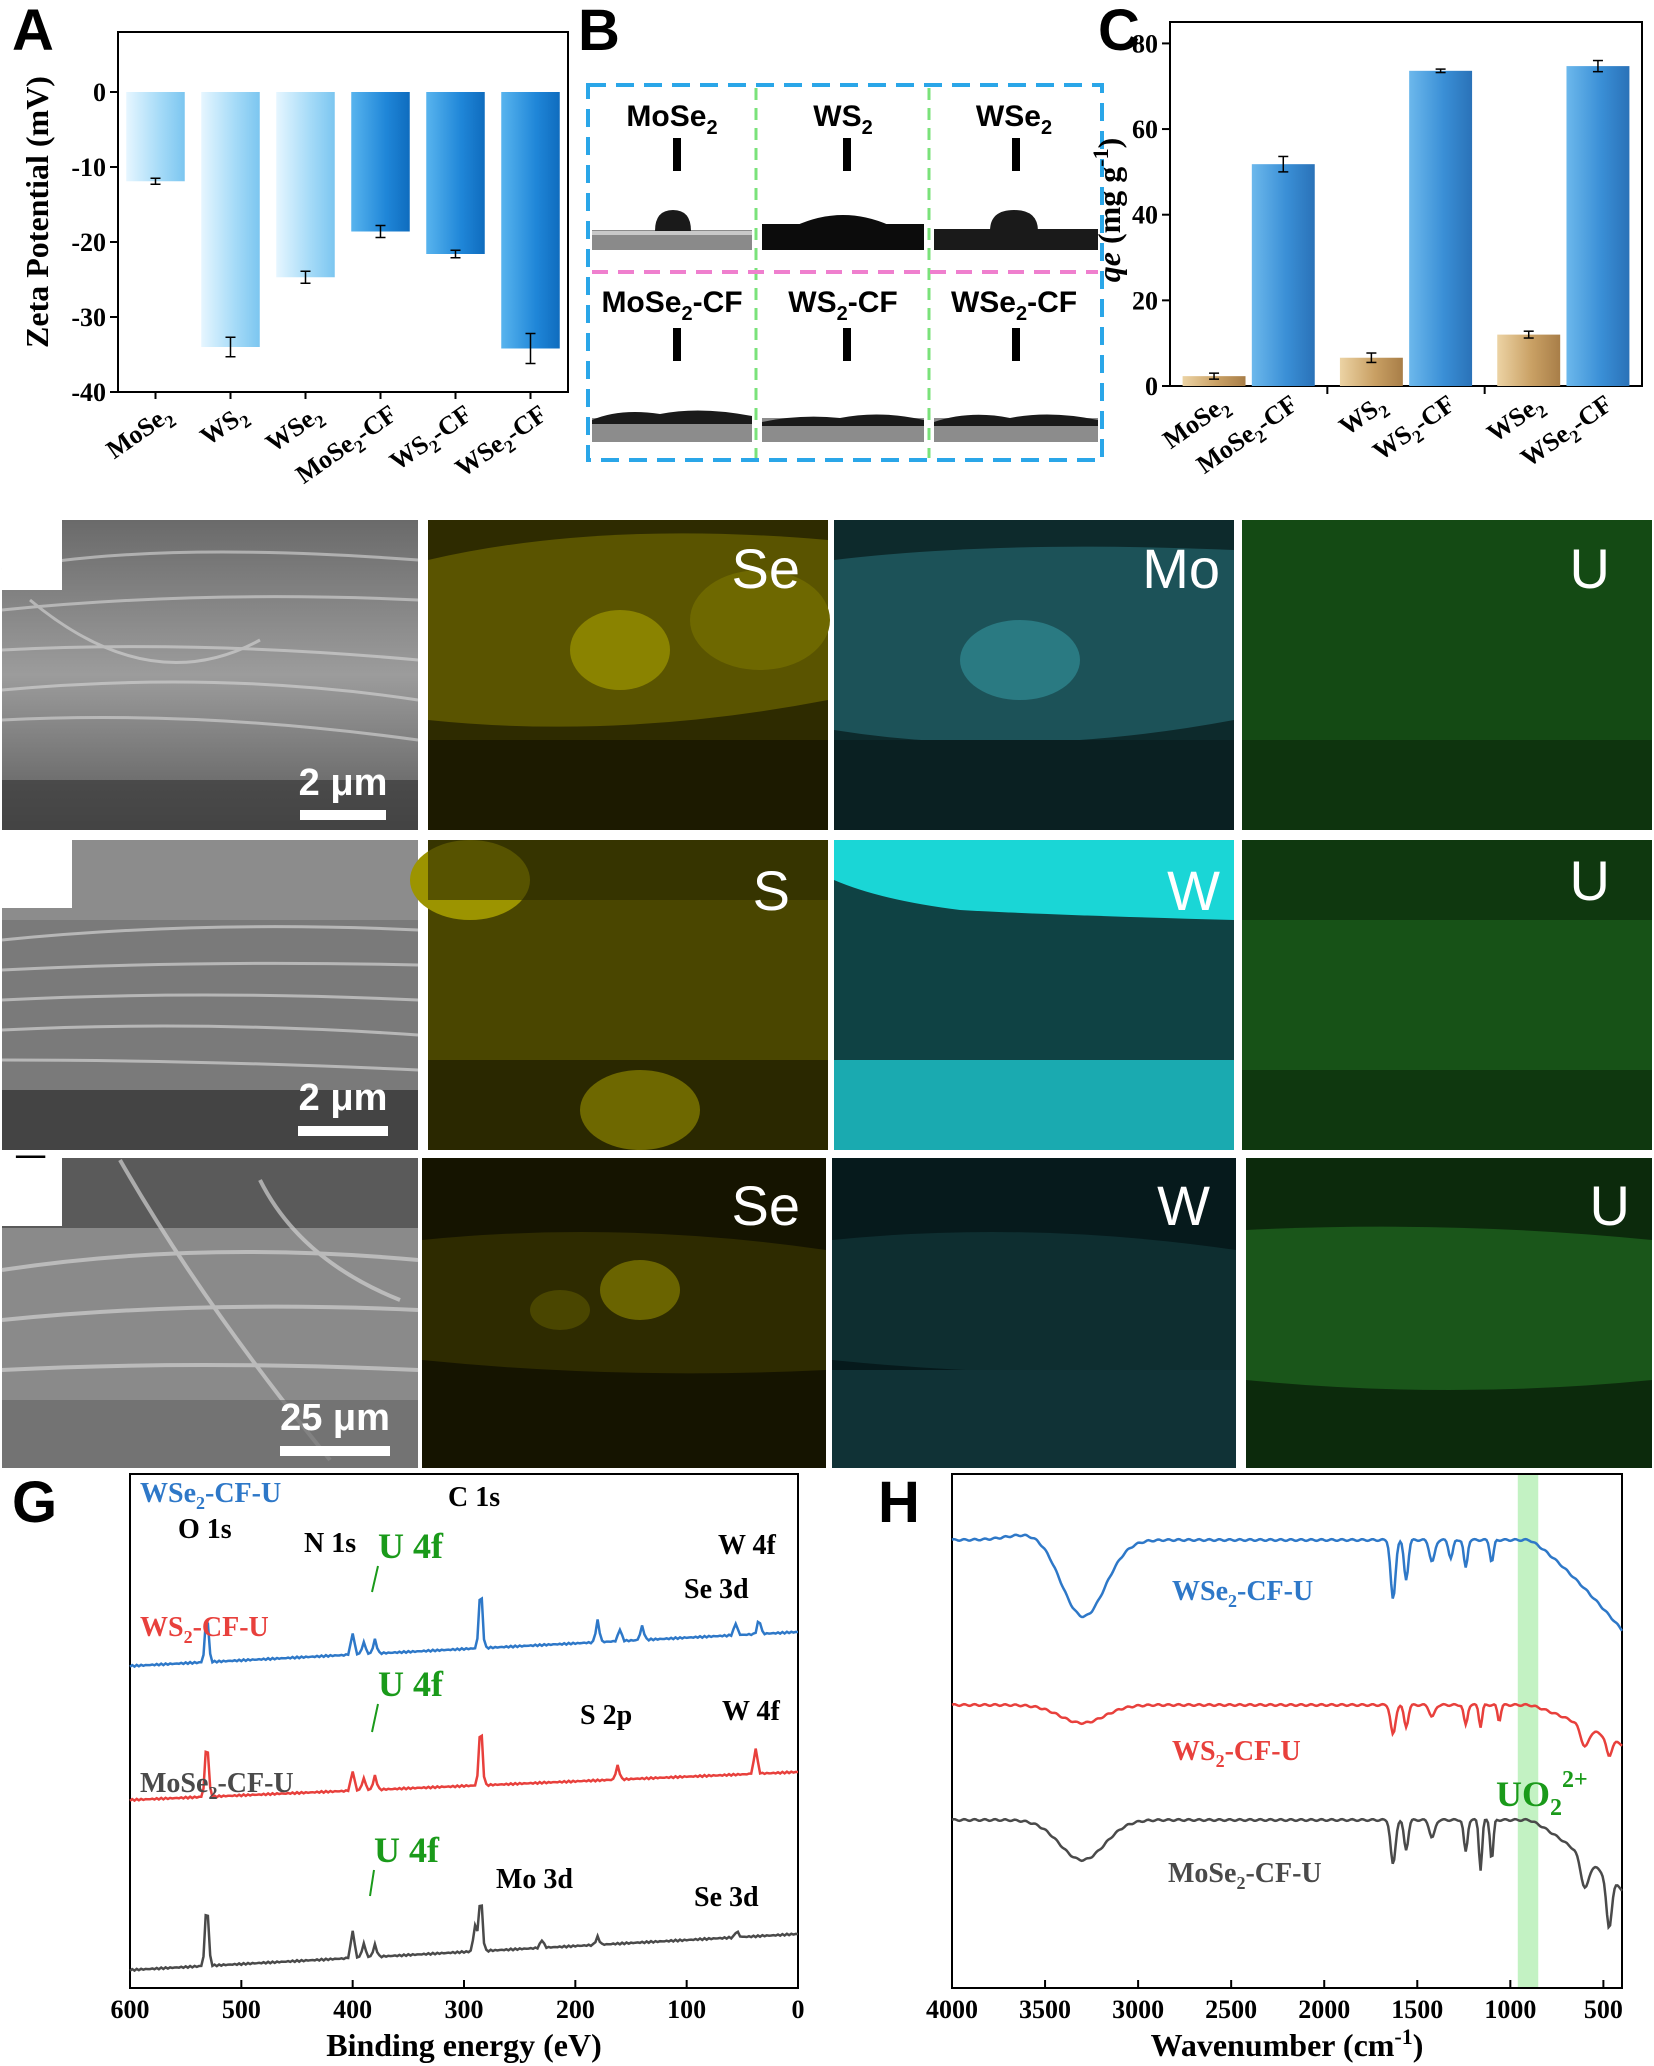 Image resolution: width=1654 pixels, height=2066 pixels. What do you see at coordinates (130, 2009) in the screenshot?
I see `xtick-label-g: 600` at bounding box center [130, 2009].